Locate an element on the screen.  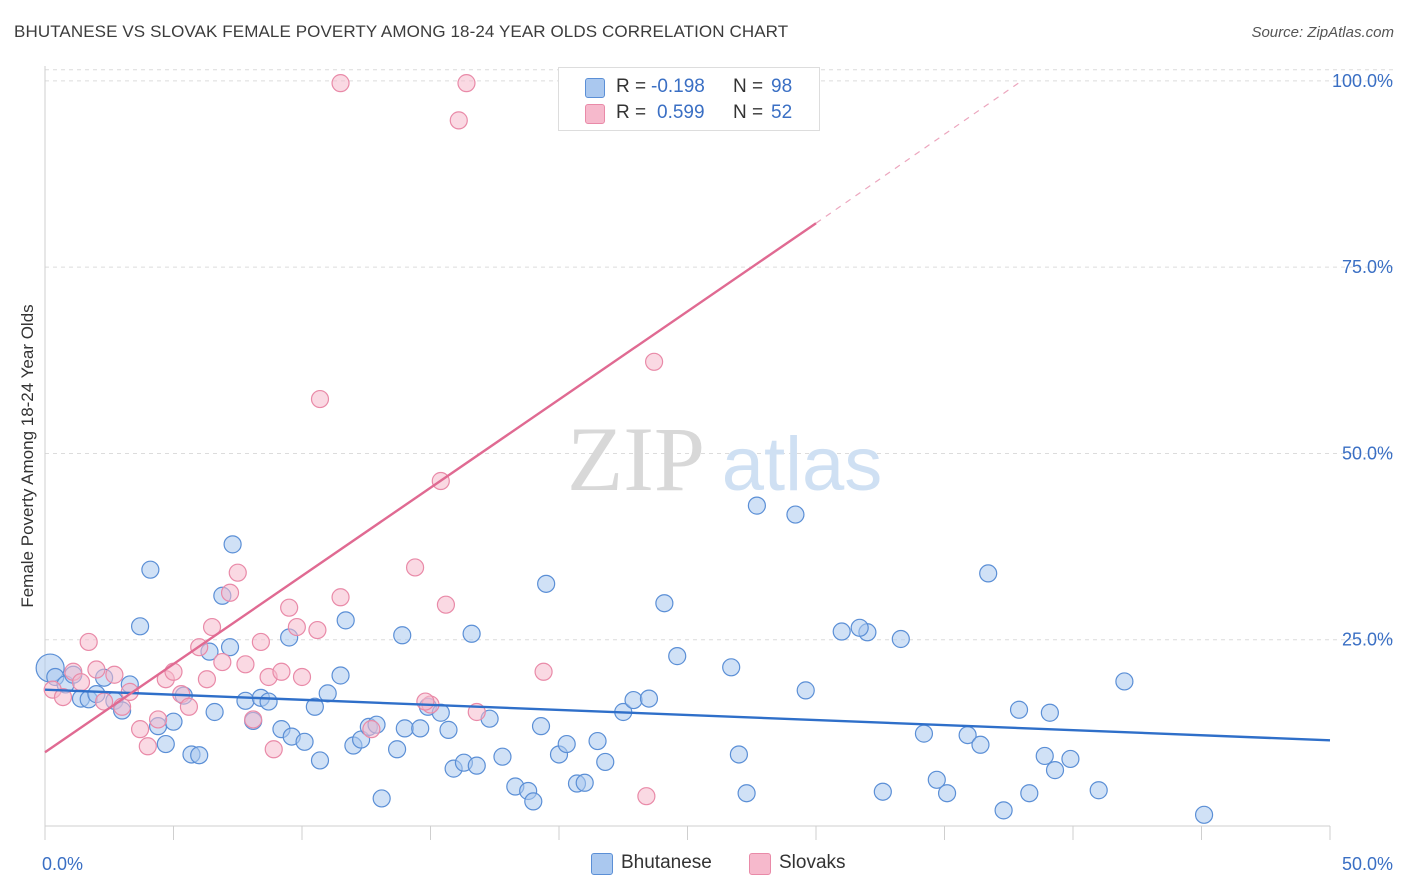
slovaks-trend-extension is located at coordinates (918, 152).